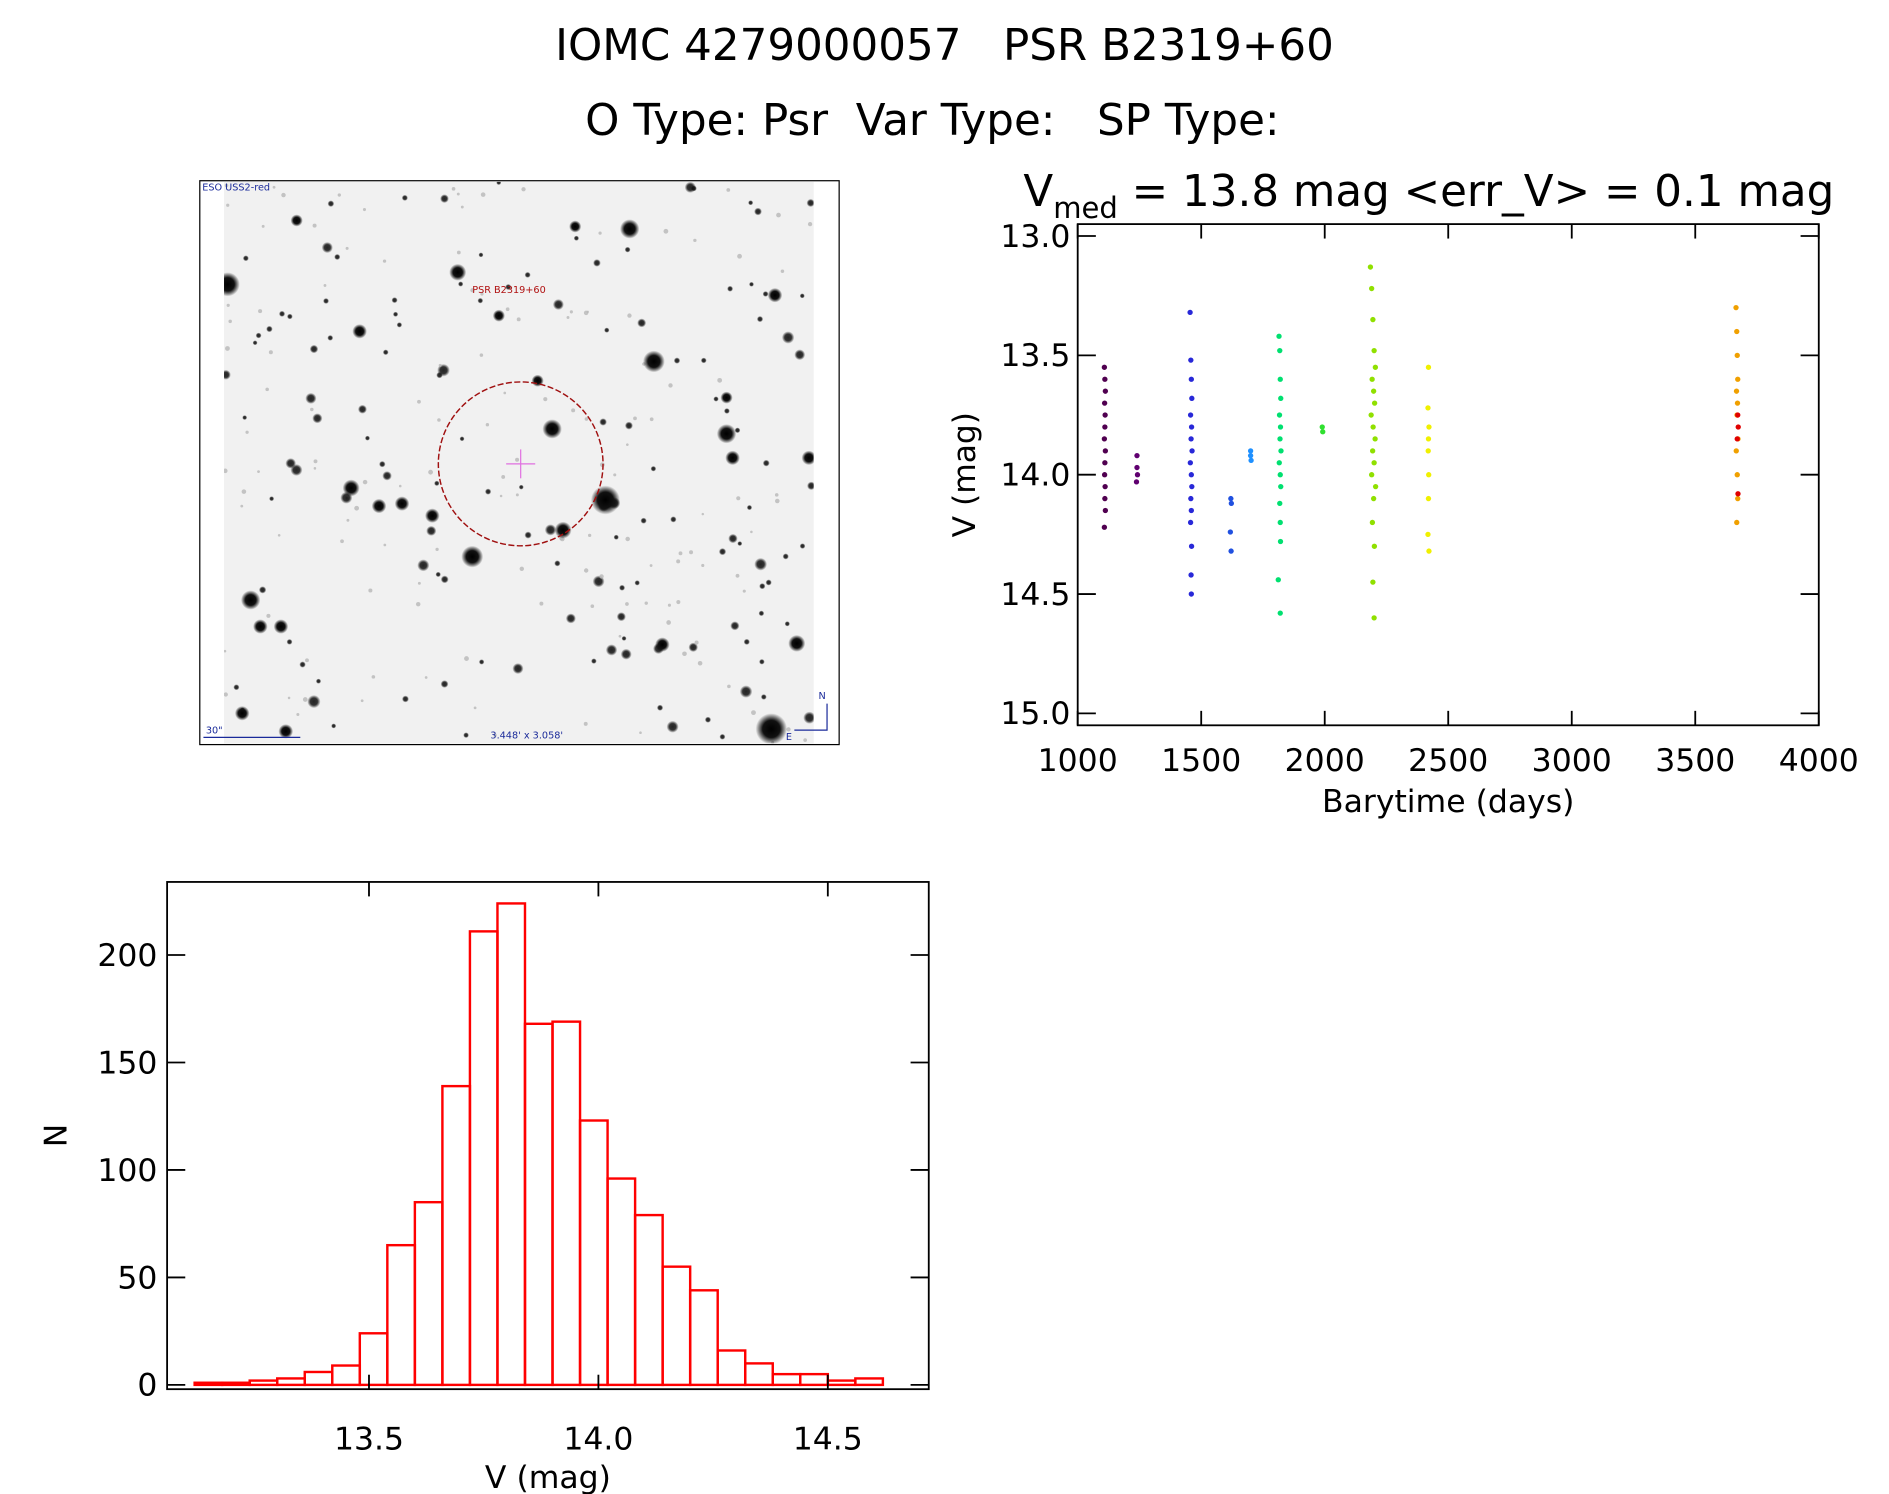  Describe the element at coordinates (147, 1386) in the screenshot. I see `y-tick-label: 0` at that location.